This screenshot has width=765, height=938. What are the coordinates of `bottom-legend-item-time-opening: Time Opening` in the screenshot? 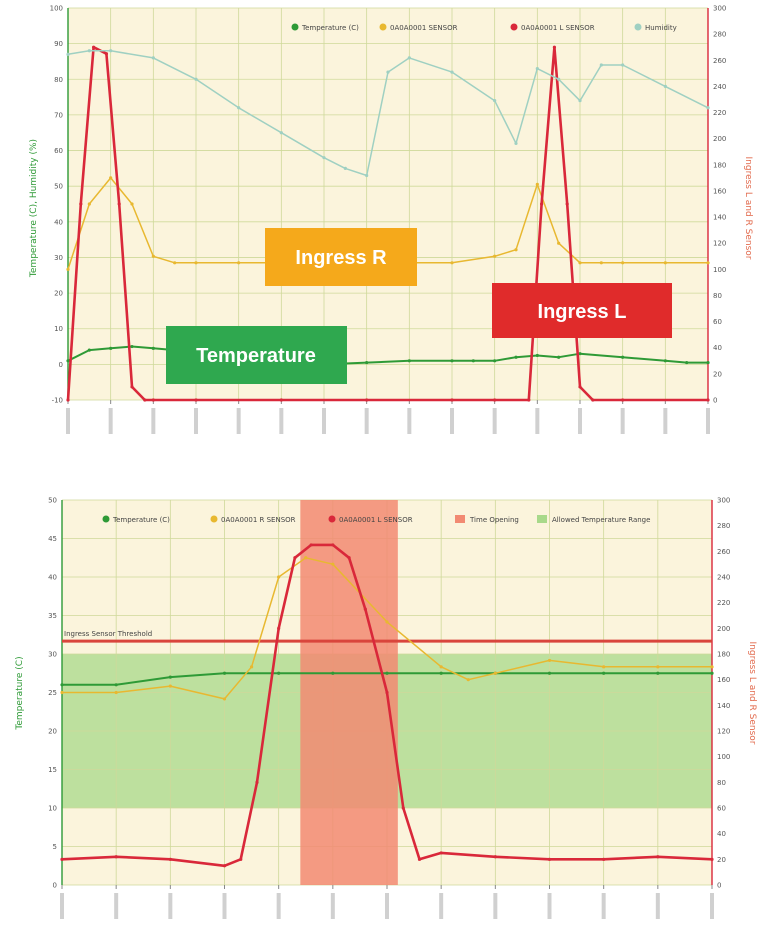 It's located at (487, 519).